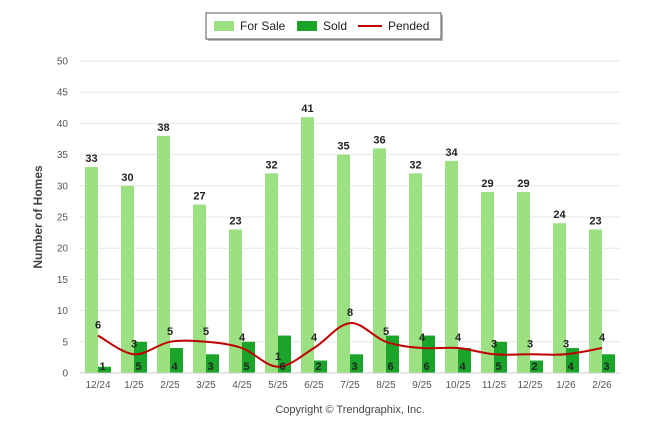 This screenshot has width=646, height=439. Describe the element at coordinates (408, 26) in the screenshot. I see `legend-label-pended: Pended` at that location.